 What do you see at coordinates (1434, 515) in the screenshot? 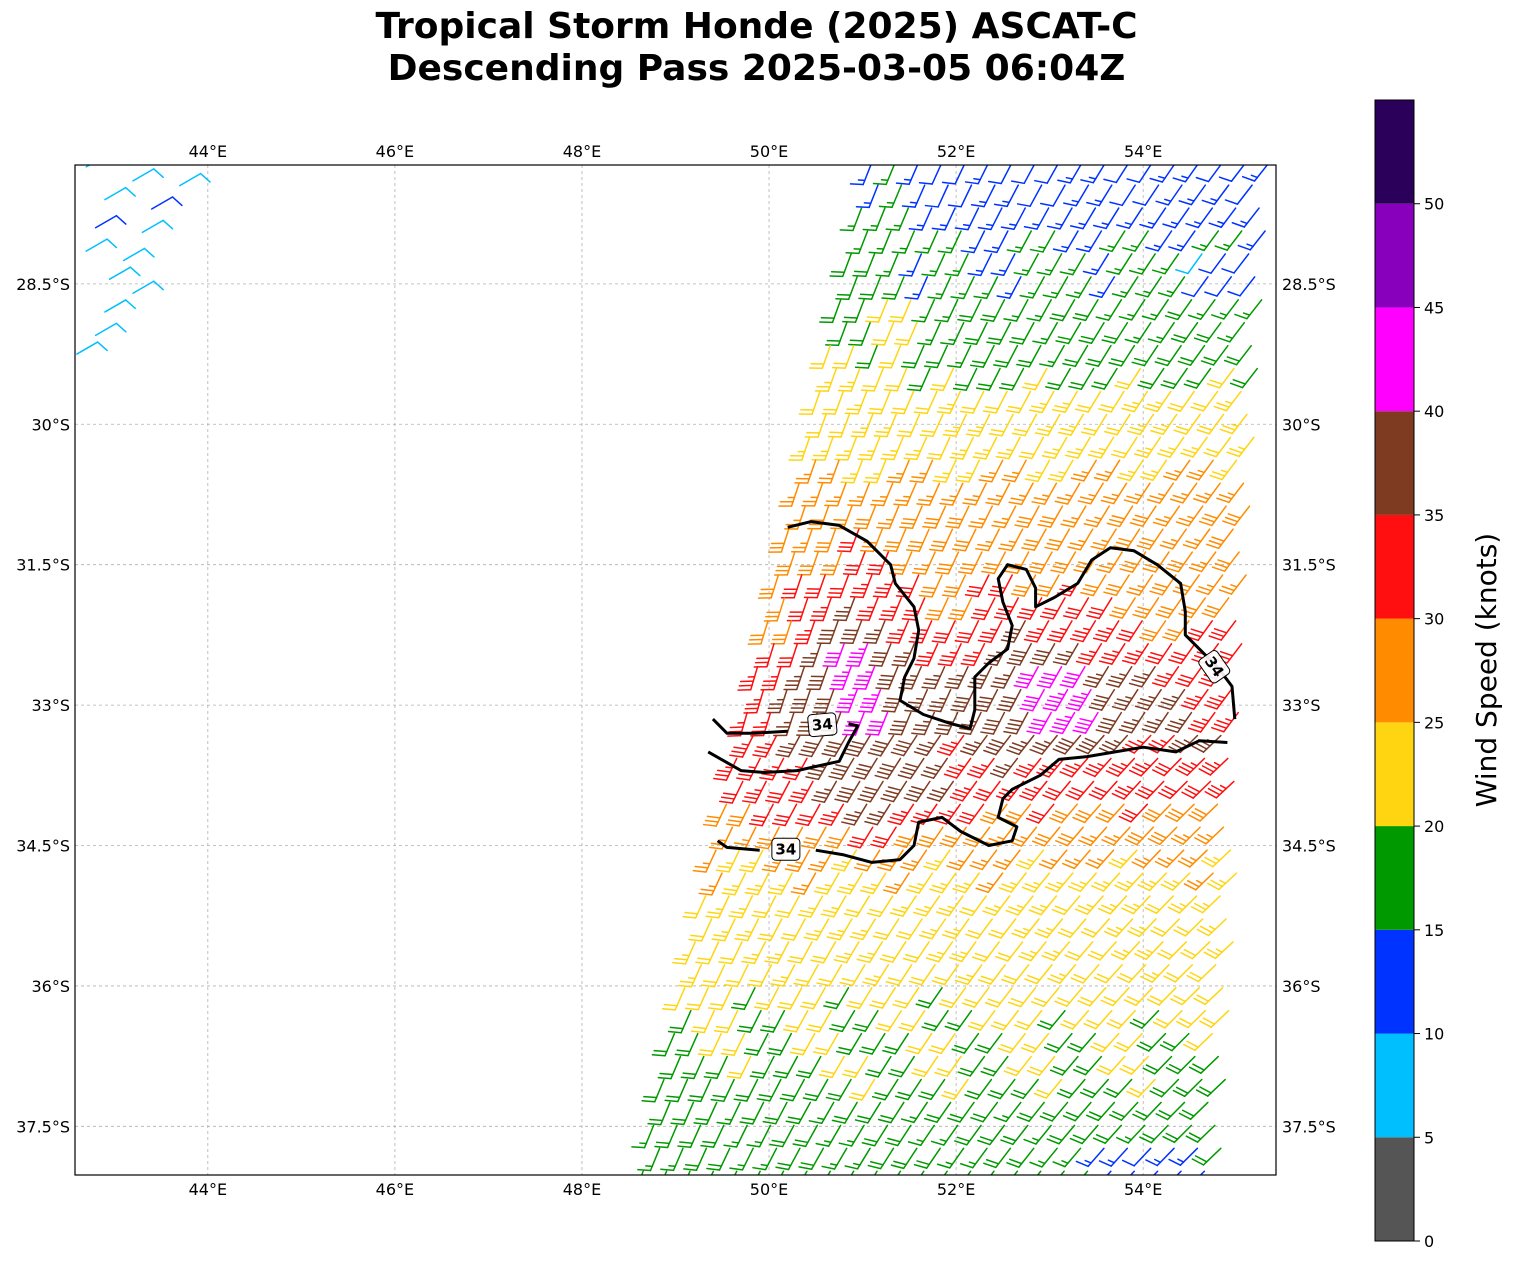
I see `colorbar-tick-label: 35` at bounding box center [1434, 515].